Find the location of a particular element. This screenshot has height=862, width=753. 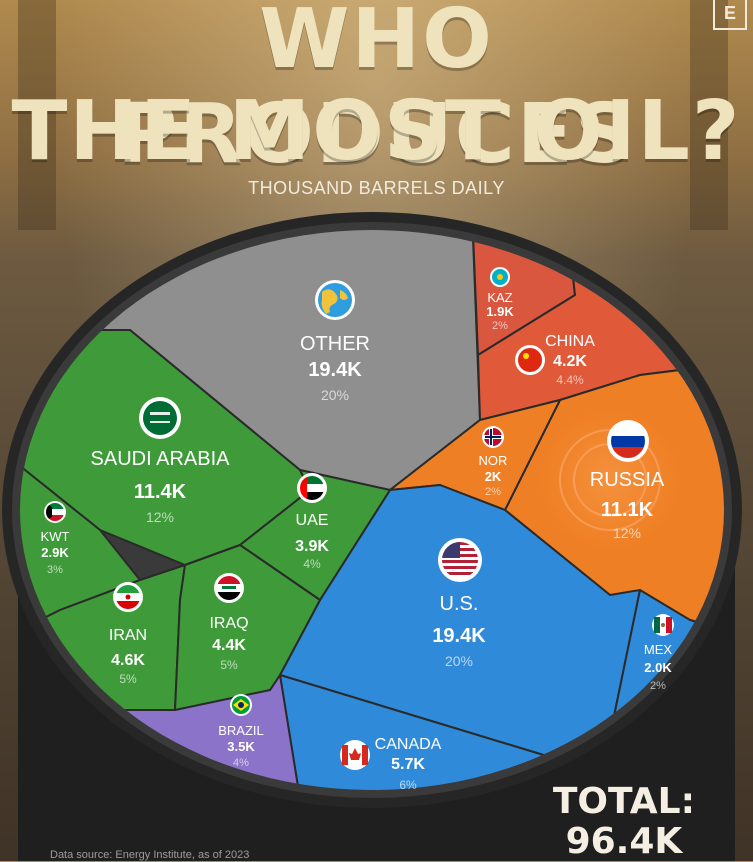

segment-canada is located at coordinates (442, 732).